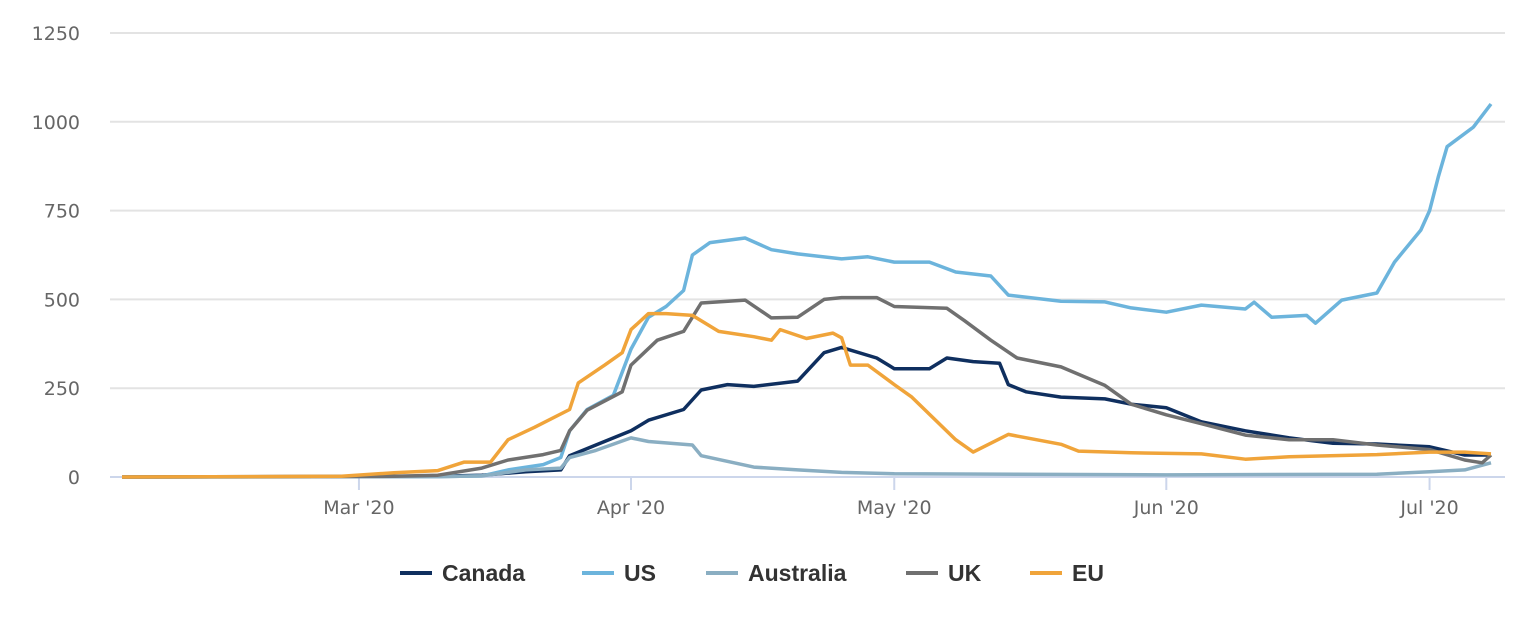 The image size is (1526, 624). I want to click on legend-label: Canada, so click(483, 573).